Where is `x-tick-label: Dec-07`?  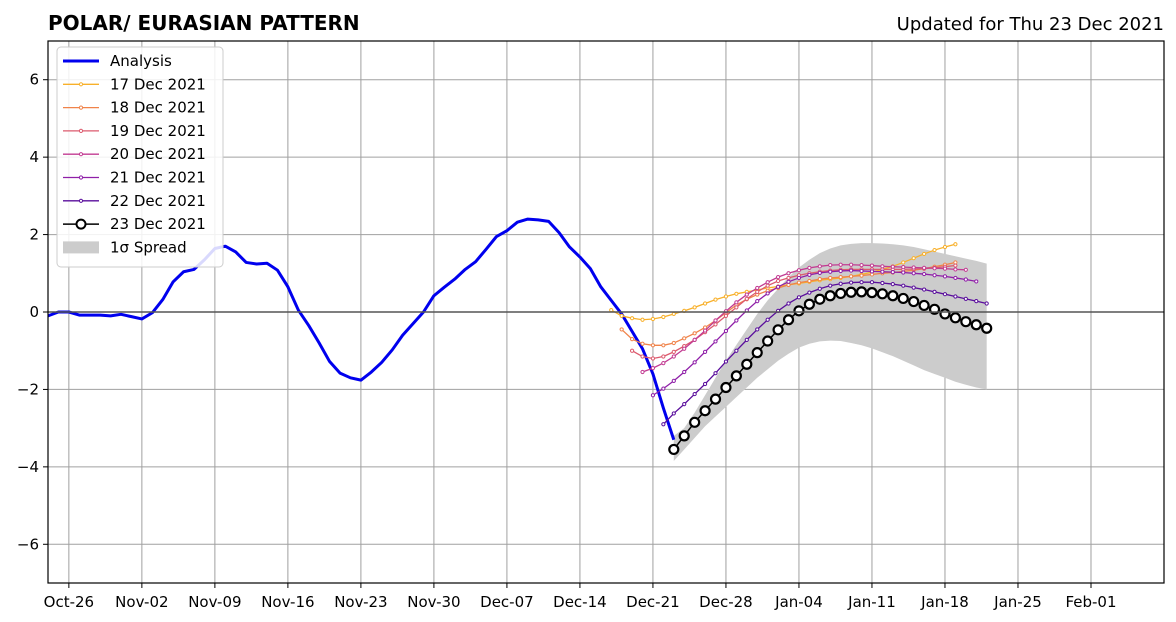
x-tick-label: Dec-07 is located at coordinates (507, 602).